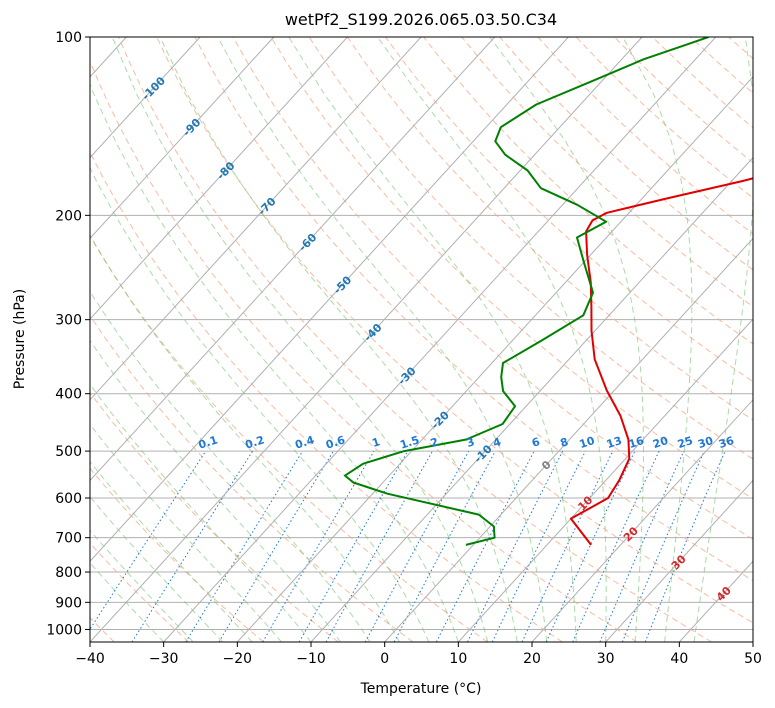  I want to click on mixing-ratio-label: 25, so click(685, 442).